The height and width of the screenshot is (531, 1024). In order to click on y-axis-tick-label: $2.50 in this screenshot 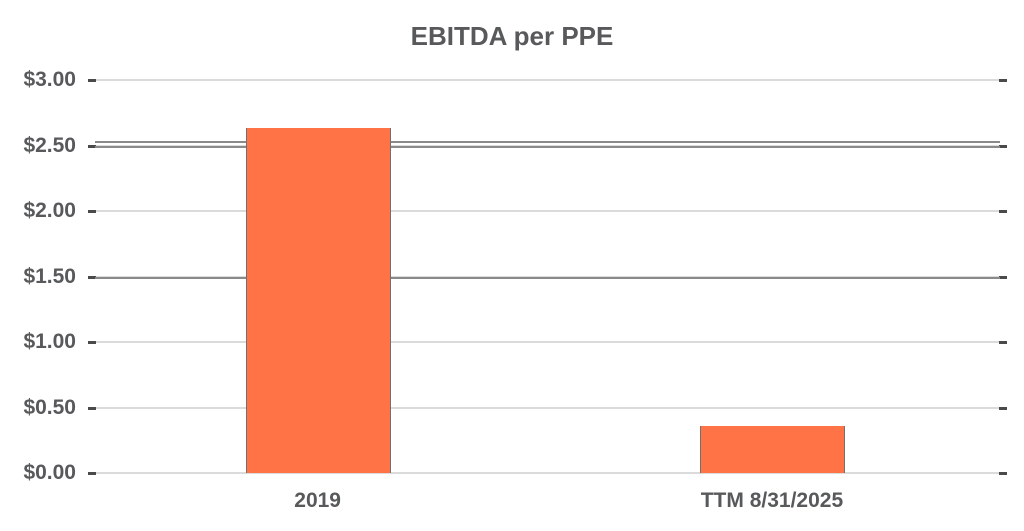, I will do `click(49, 145)`.